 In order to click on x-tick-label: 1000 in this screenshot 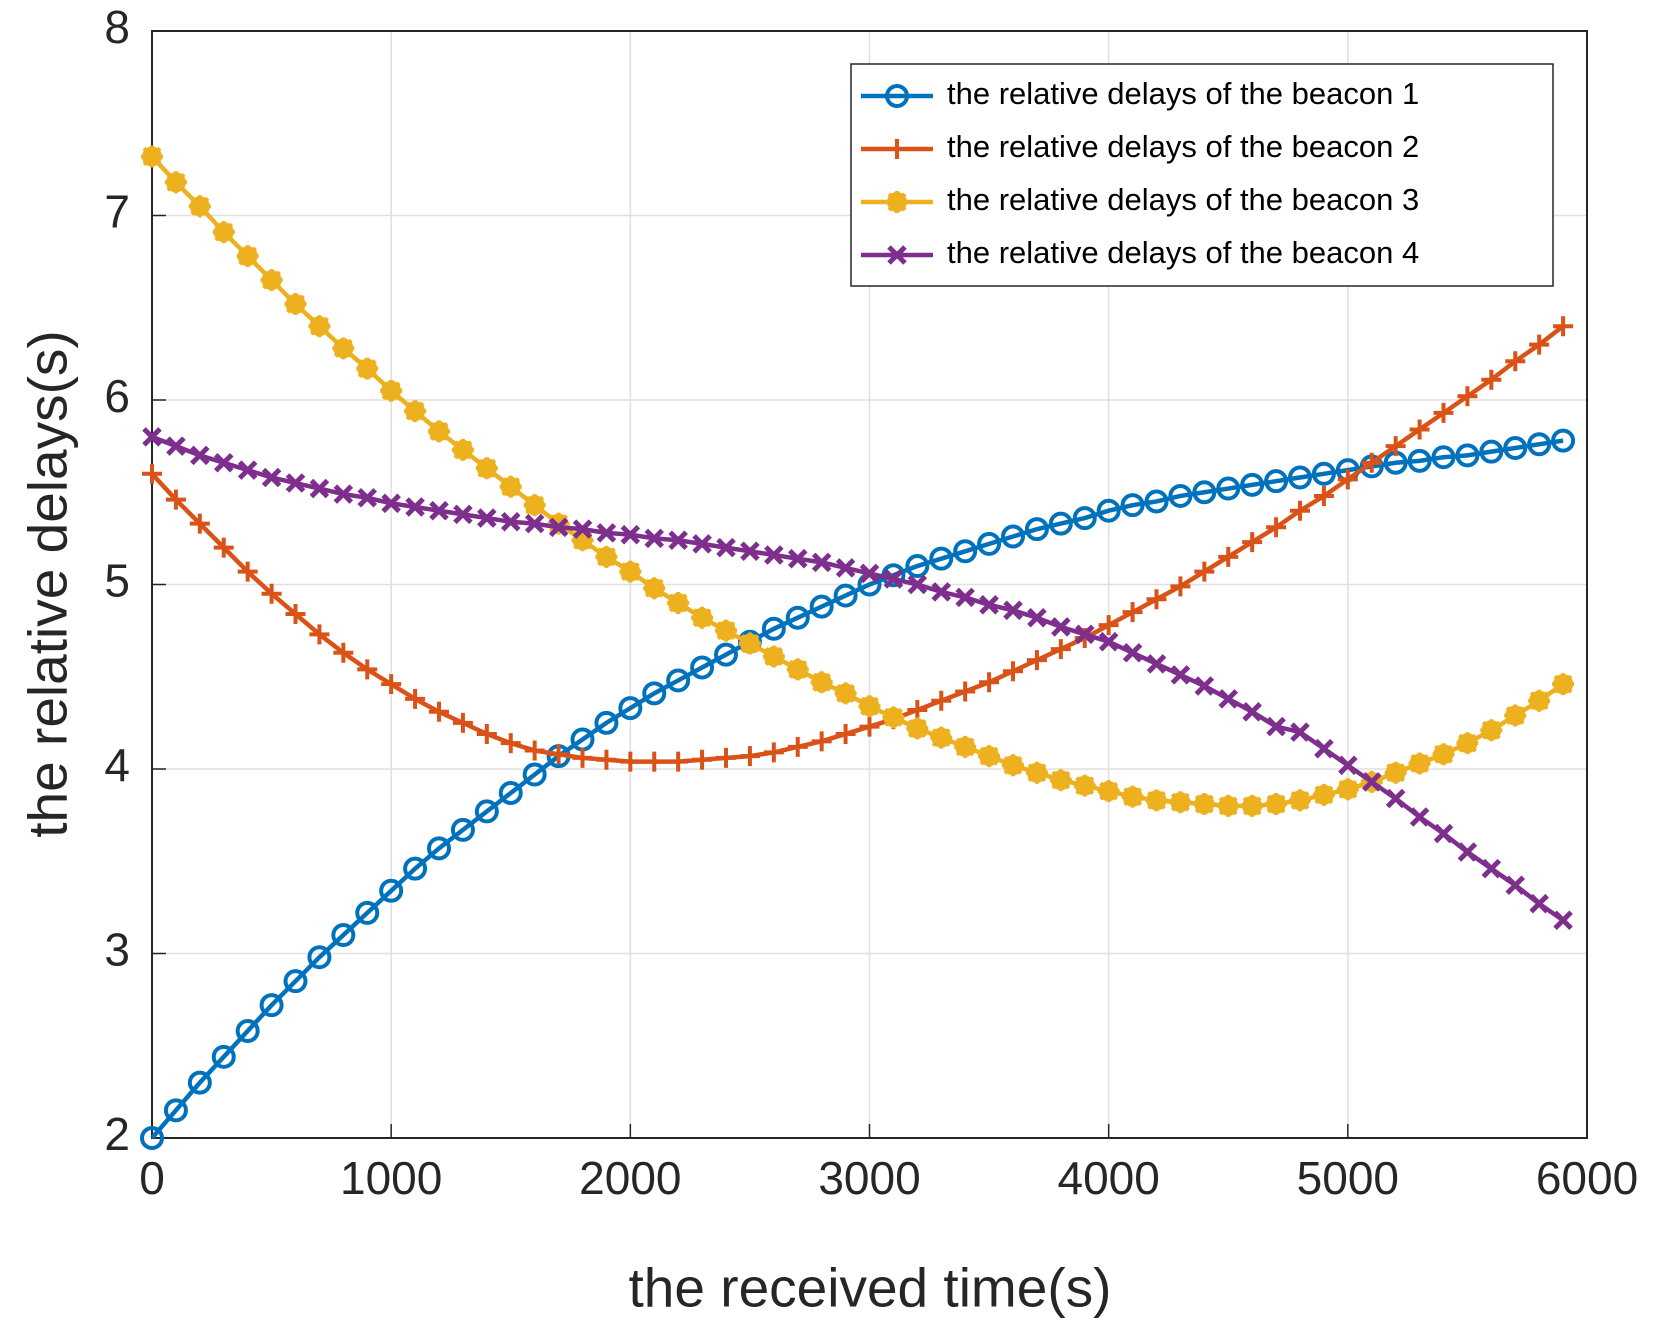, I will do `click(391, 1178)`.